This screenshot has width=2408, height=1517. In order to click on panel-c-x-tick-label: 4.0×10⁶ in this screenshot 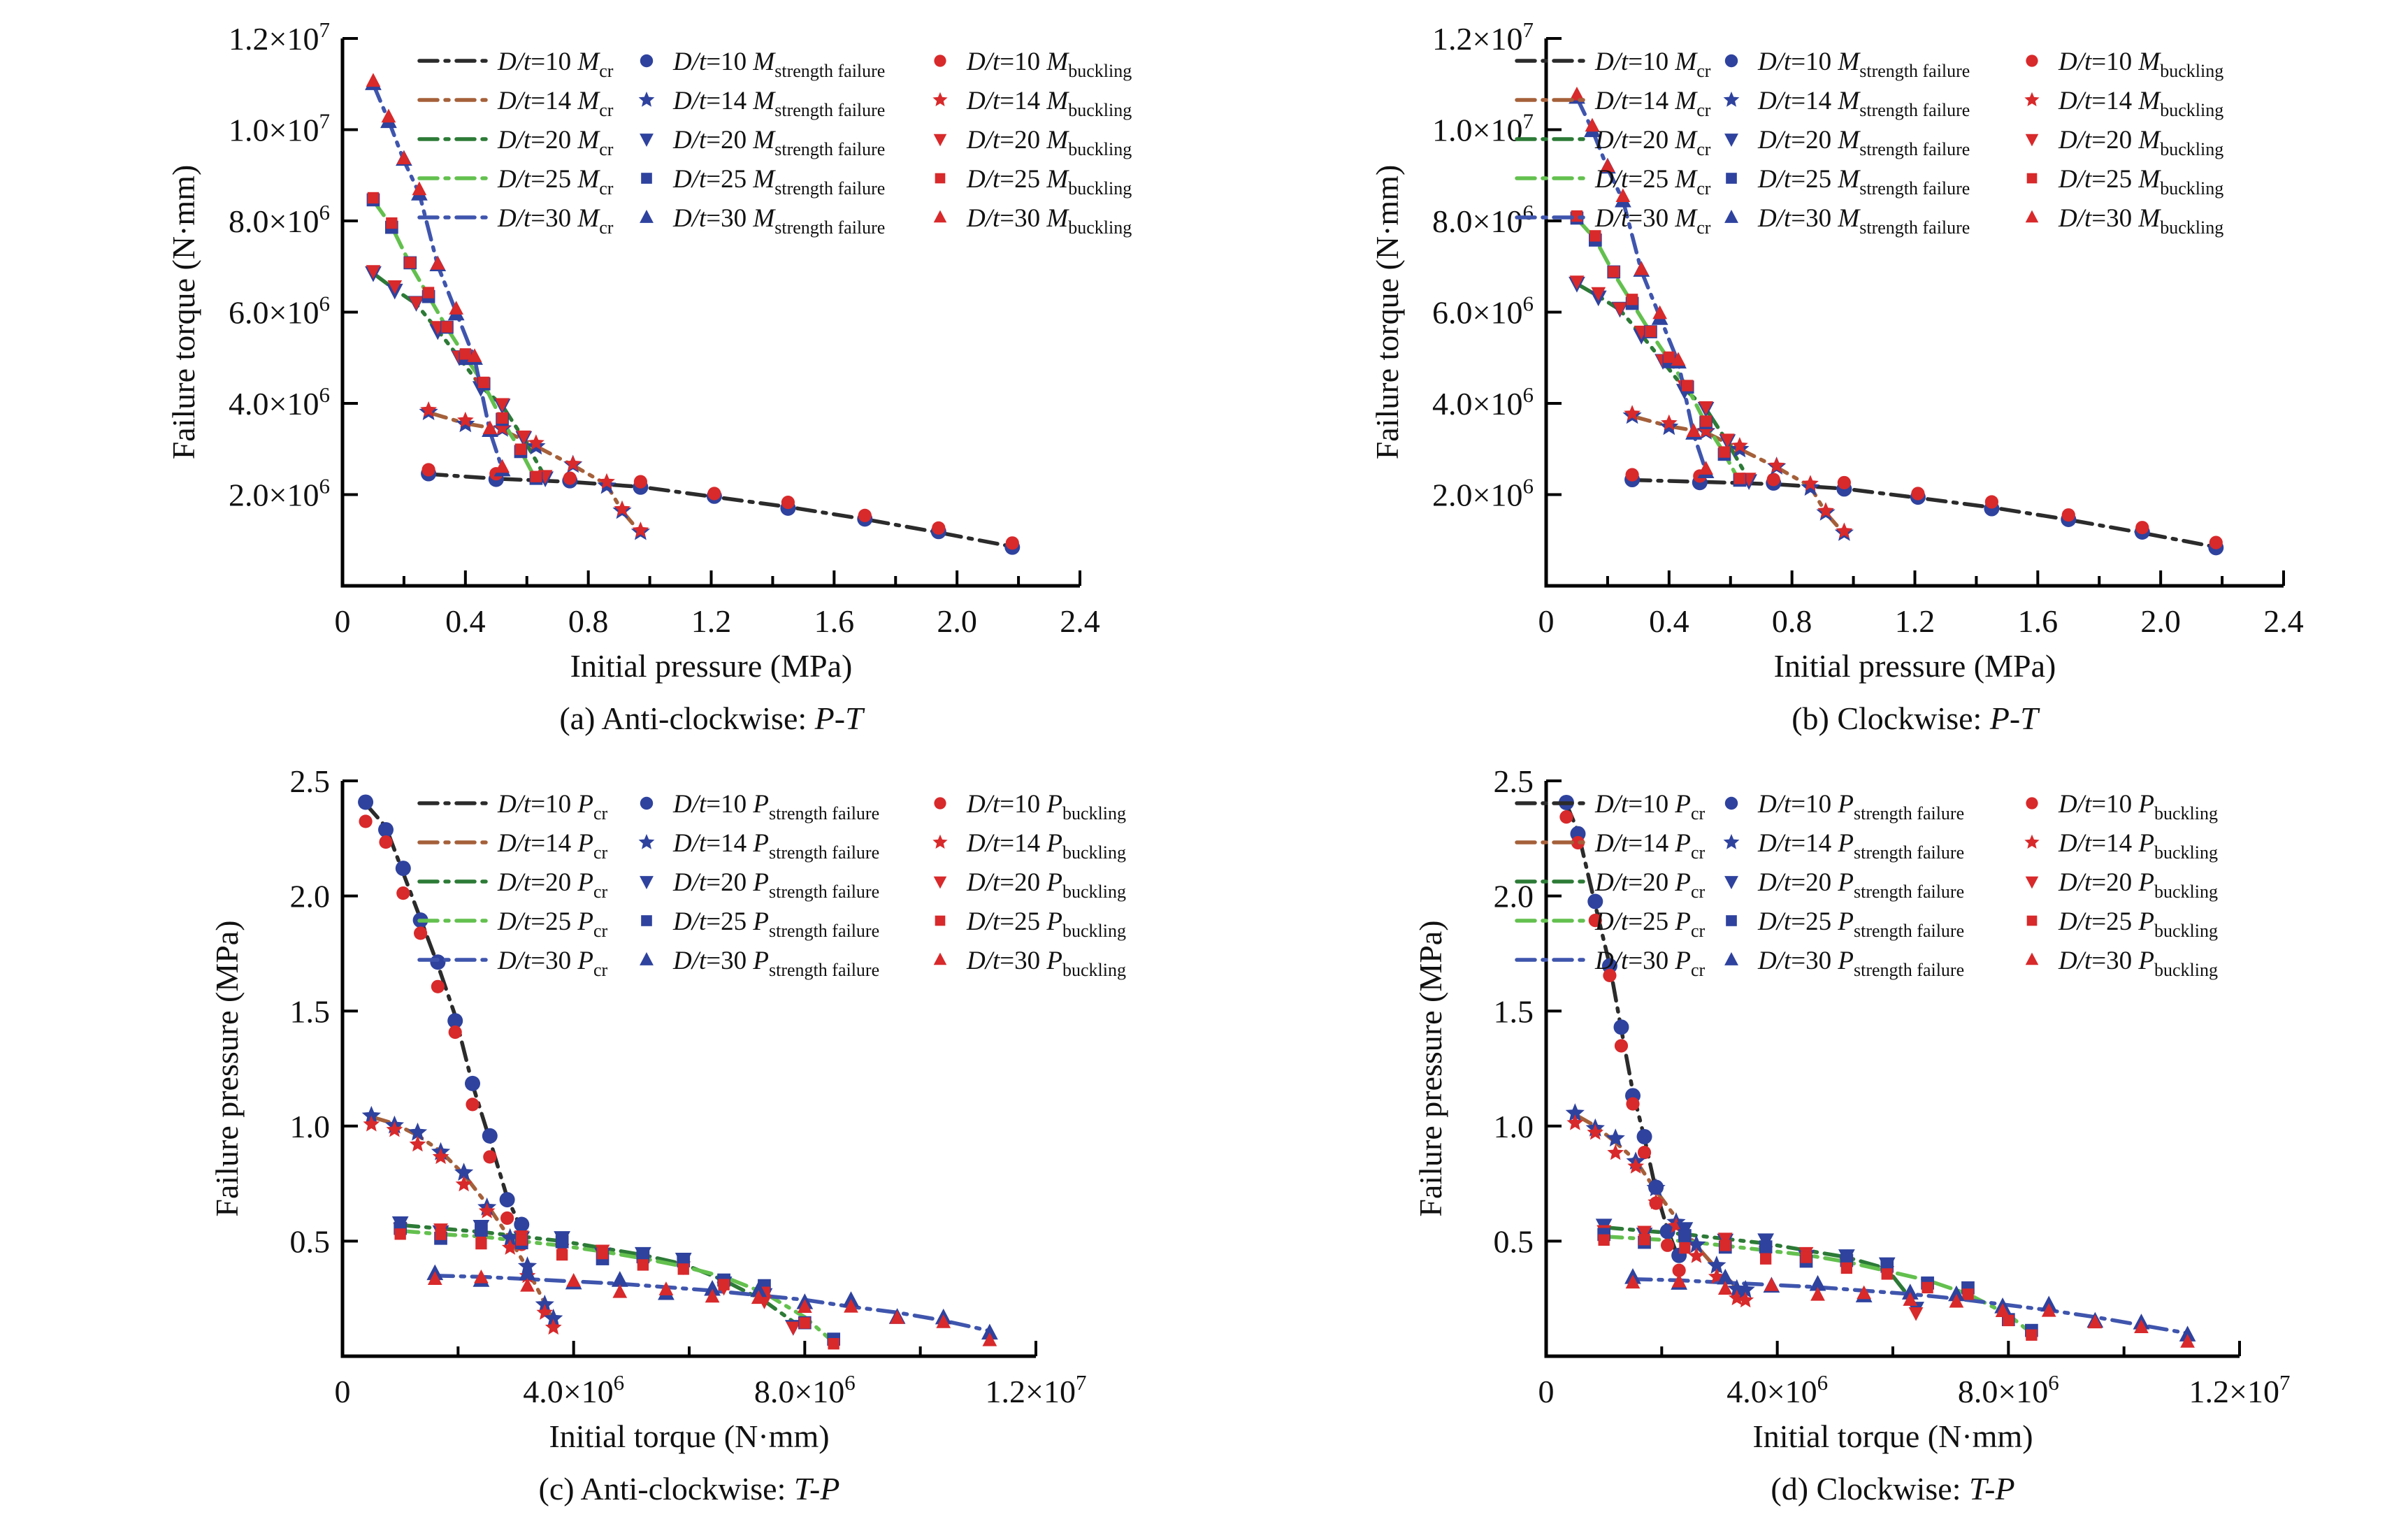, I will do `click(573, 1389)`.